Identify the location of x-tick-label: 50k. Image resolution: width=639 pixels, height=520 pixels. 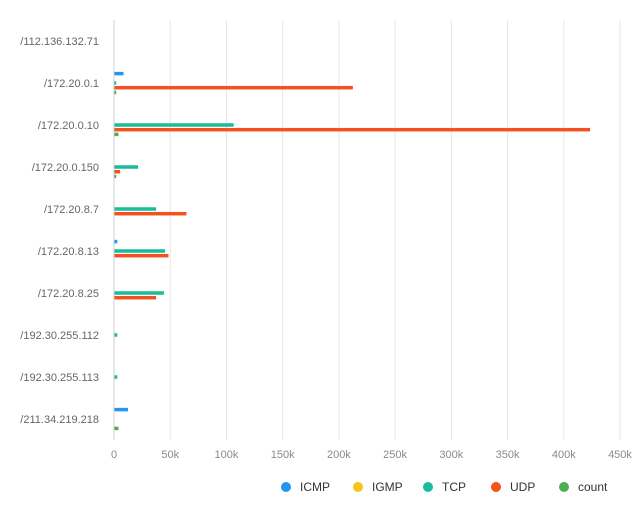
(170, 455).